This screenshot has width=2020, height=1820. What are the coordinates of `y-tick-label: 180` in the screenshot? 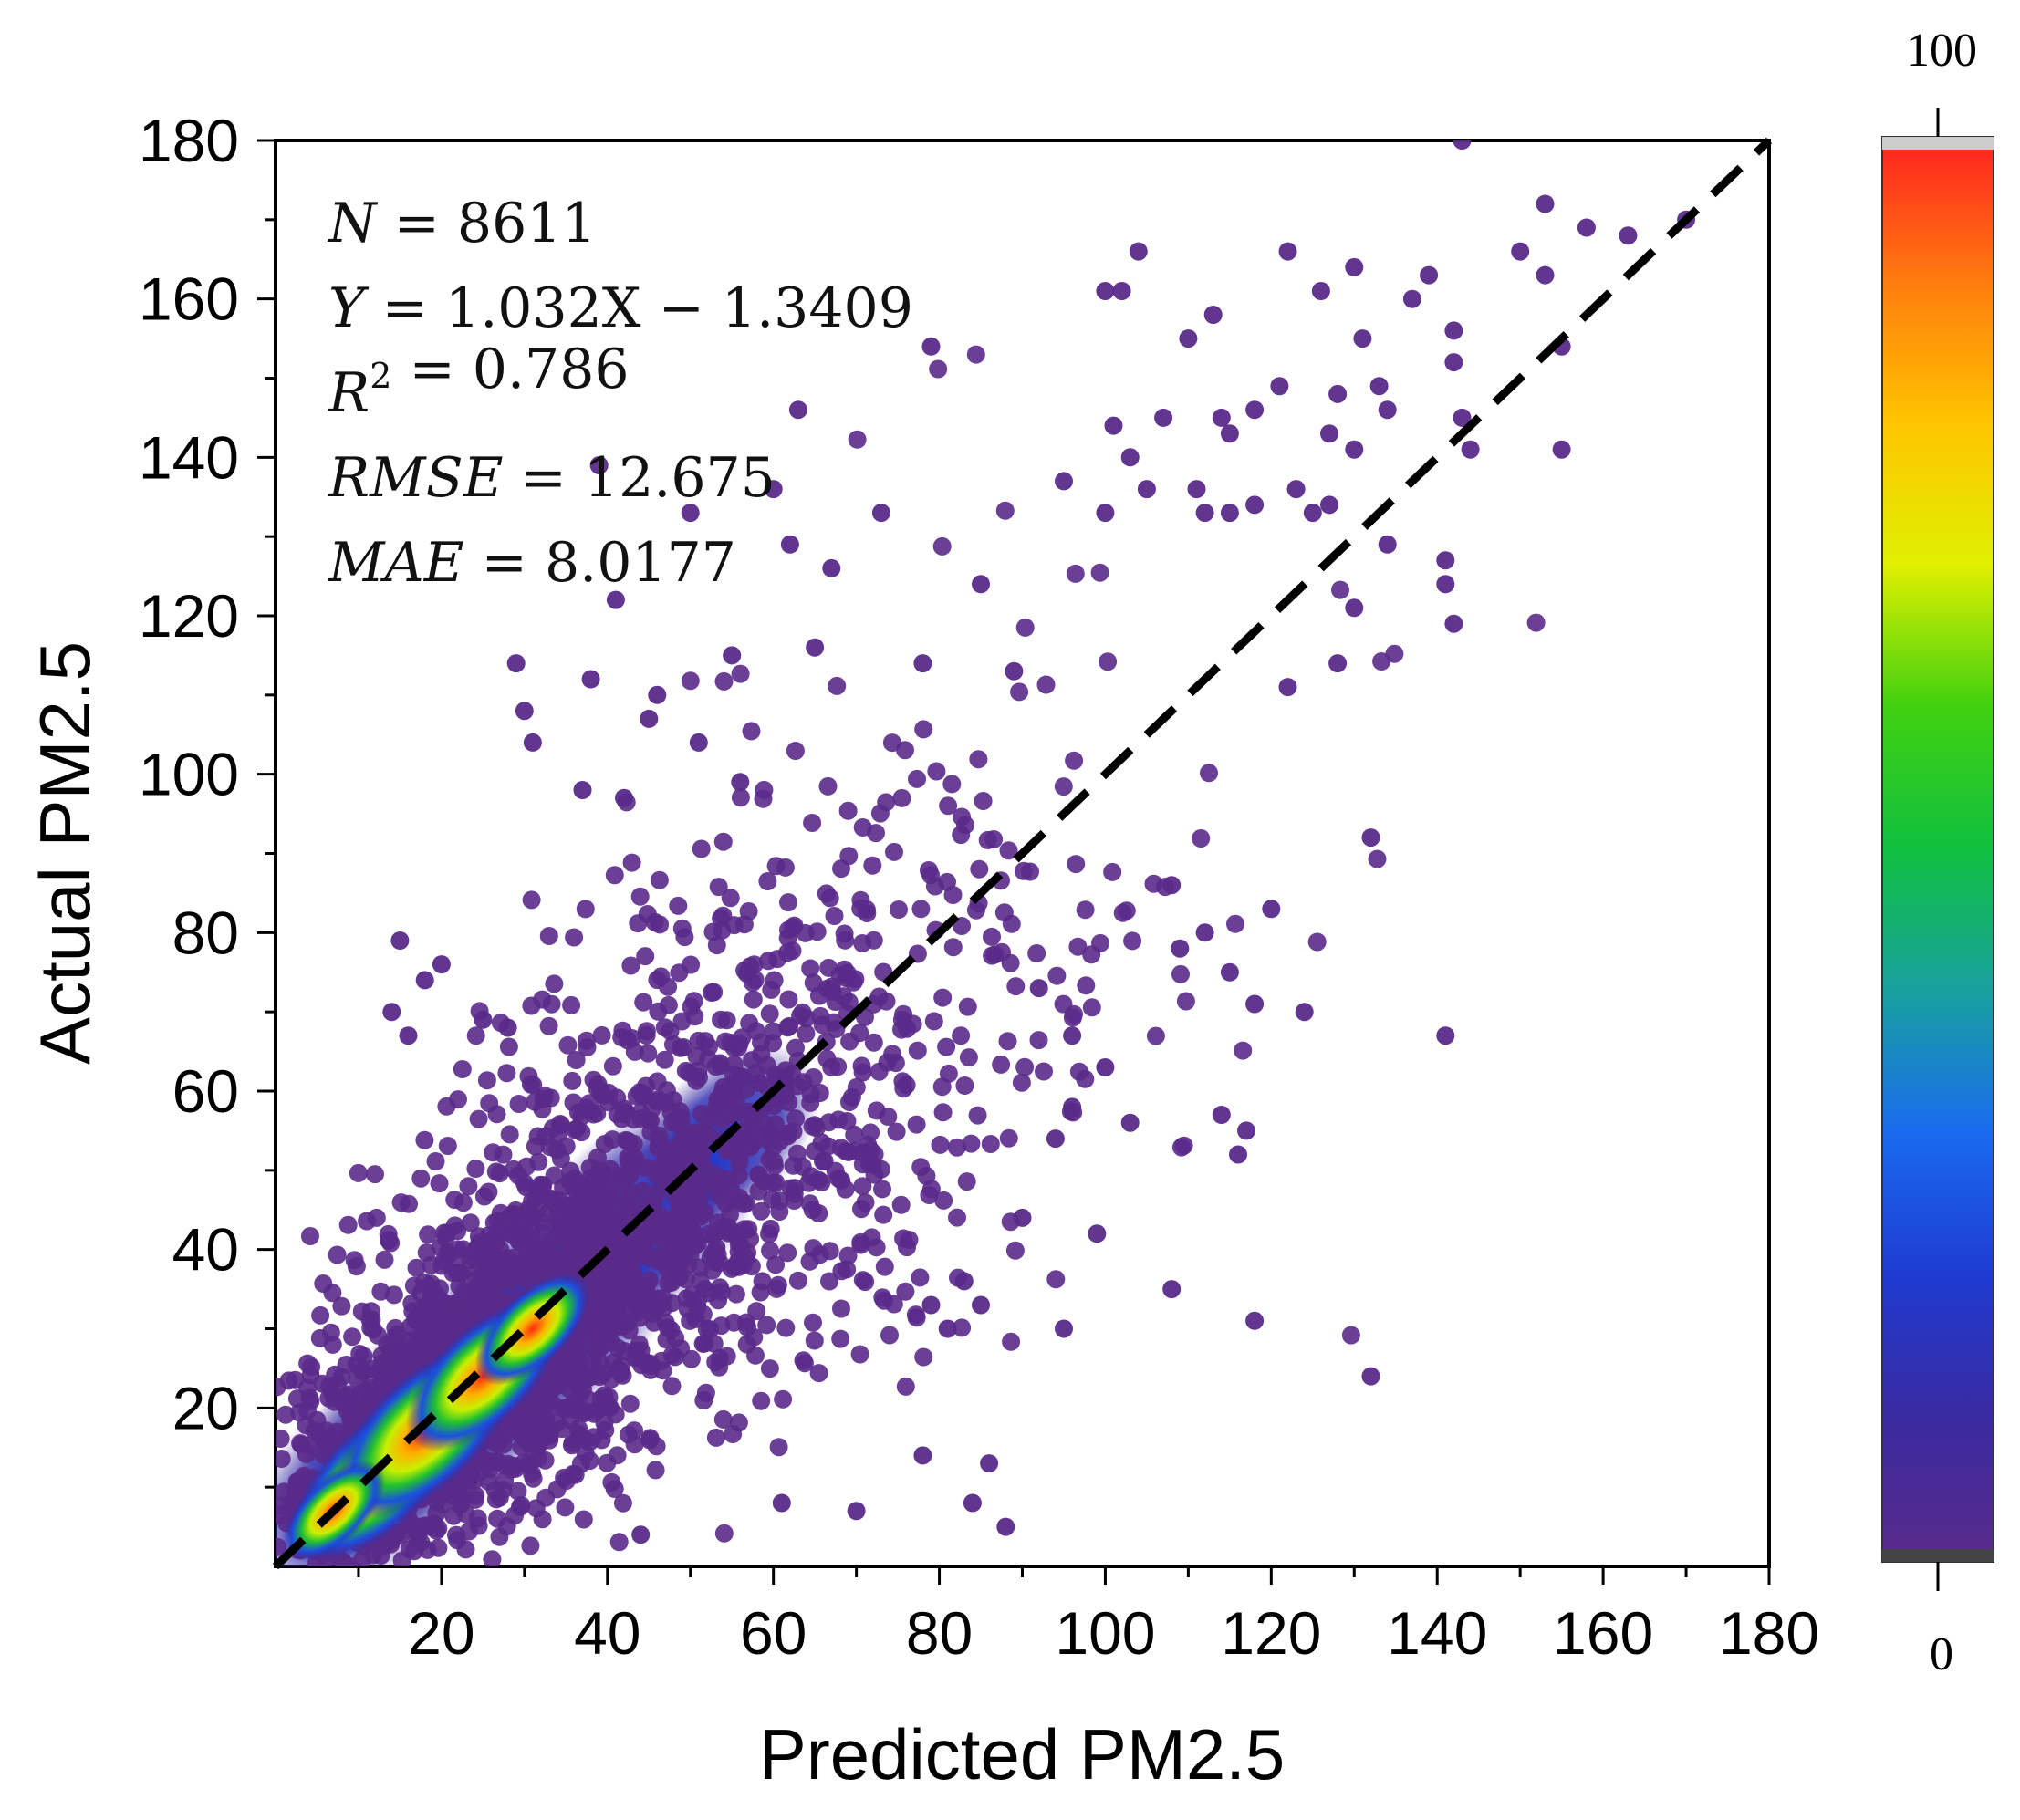 It's located at (189, 140).